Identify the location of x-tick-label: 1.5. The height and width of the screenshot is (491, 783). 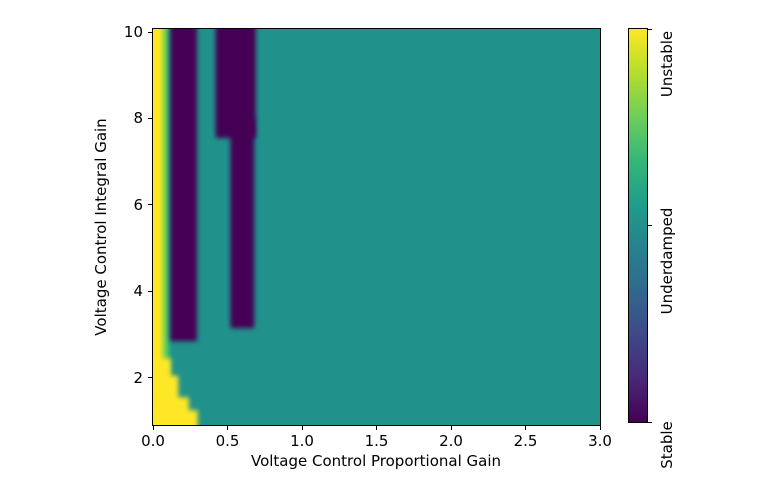
(376, 441).